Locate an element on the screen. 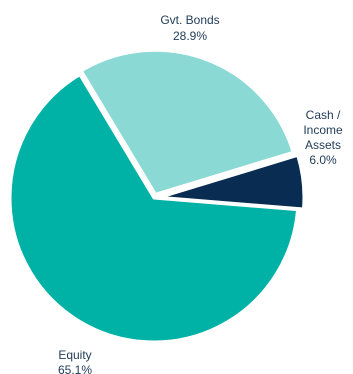 The width and height of the screenshot is (353, 374). slice-label-cash-line-1: Cash / is located at coordinates (323, 115).